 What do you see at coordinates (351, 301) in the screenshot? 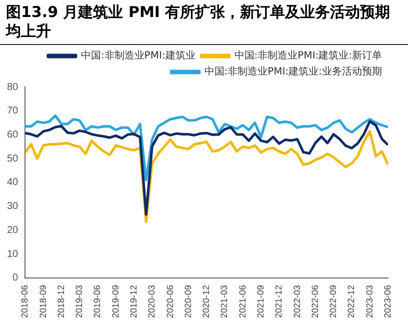
I see `x-tick-label: 2022-12` at bounding box center [351, 301].